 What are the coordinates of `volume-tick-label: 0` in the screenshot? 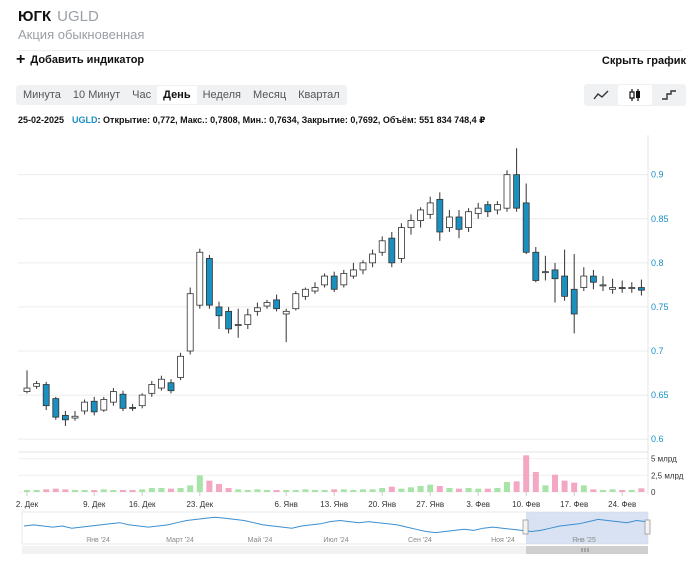 It's located at (653, 492).